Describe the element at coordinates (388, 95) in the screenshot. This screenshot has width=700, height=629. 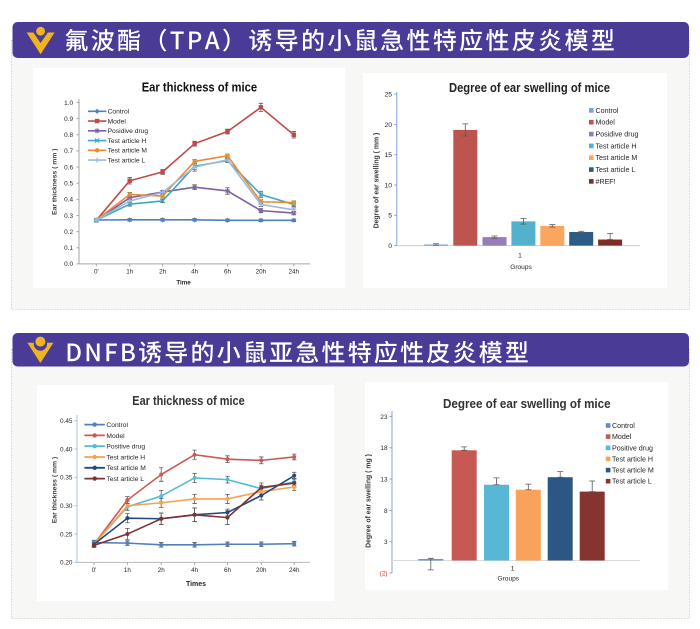
I see `svg-text: 25` at that location.